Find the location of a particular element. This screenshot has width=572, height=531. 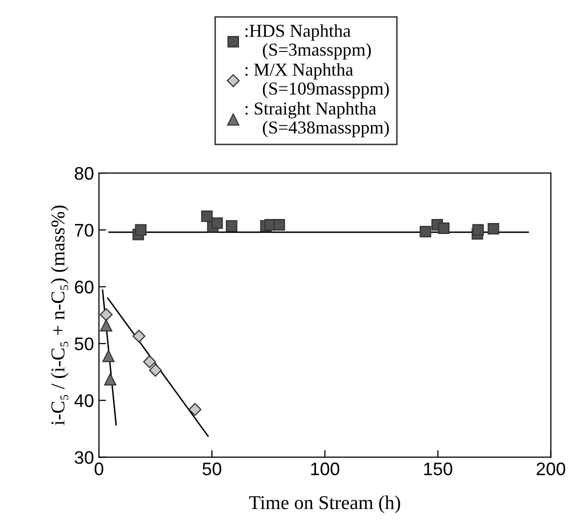

y-axis-title: i-C₅ / (i-C₅ + n-C₅) (mass%) is located at coordinates (59, 316).